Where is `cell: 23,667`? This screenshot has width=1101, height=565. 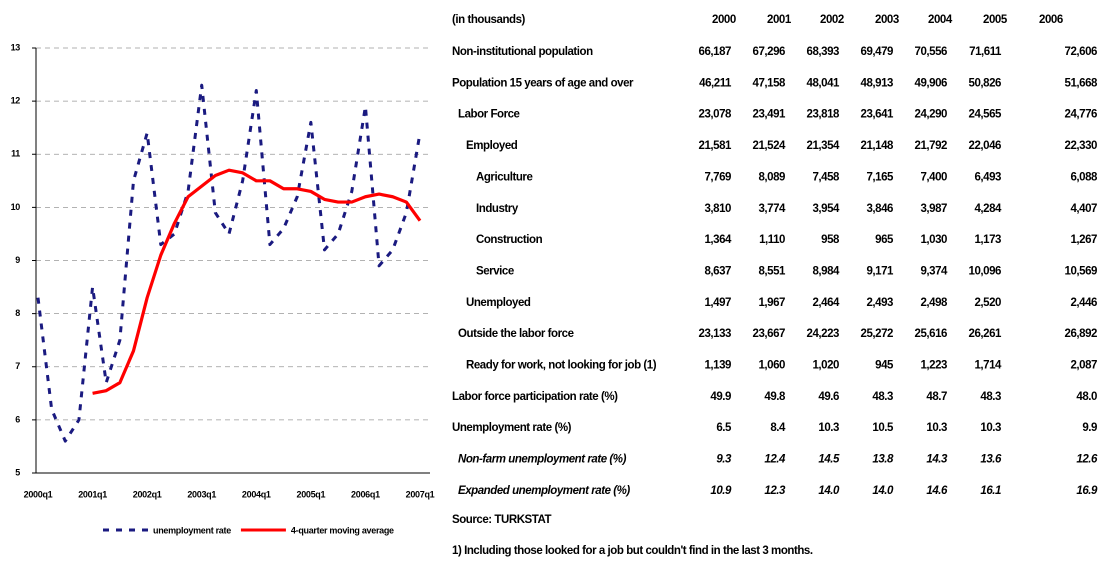
cell: 23,667 is located at coordinates (769, 334).